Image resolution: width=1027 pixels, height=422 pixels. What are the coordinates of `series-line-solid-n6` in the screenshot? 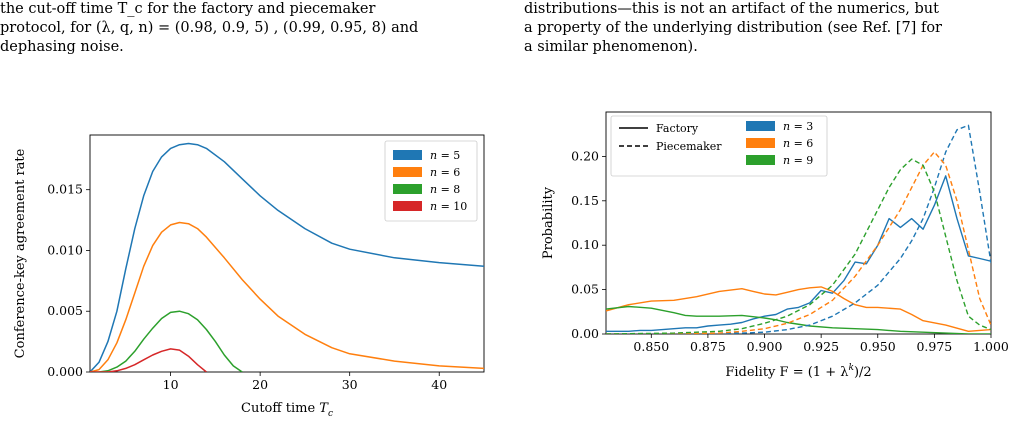 It's located at (798, 309).